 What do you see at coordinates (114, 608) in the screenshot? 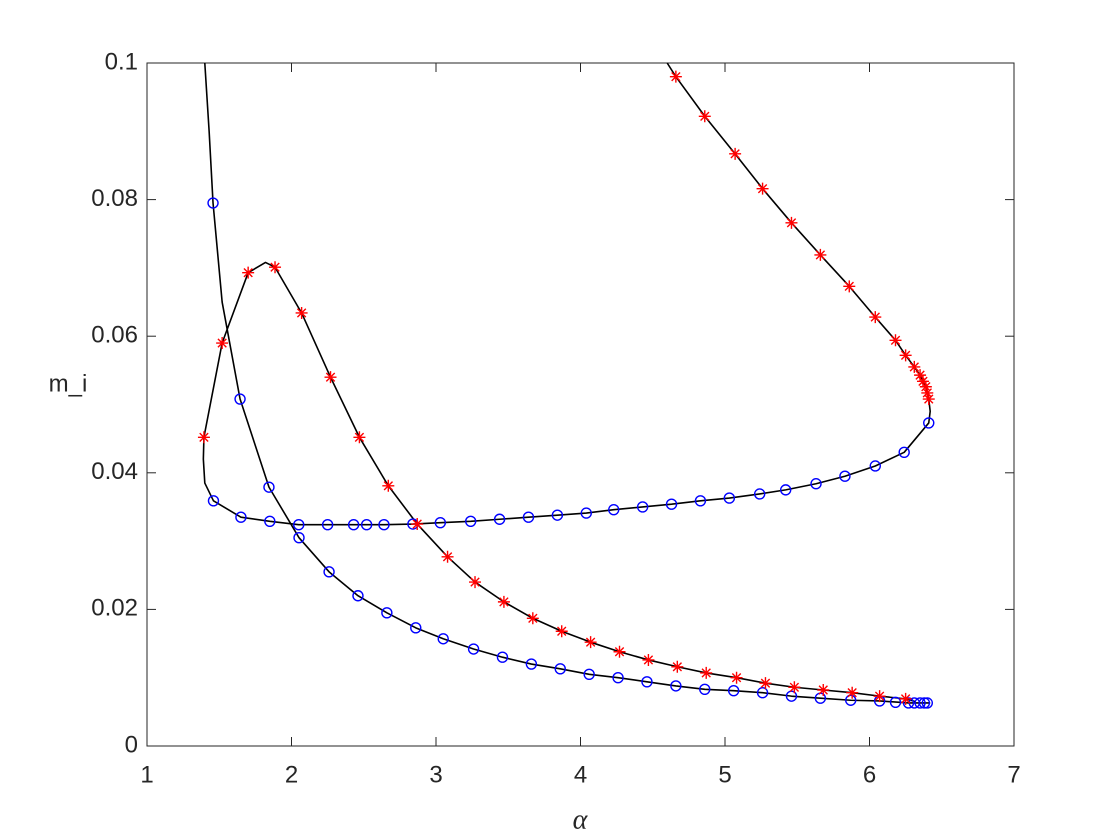
I see `y-tick-label: 0.02` at bounding box center [114, 608].